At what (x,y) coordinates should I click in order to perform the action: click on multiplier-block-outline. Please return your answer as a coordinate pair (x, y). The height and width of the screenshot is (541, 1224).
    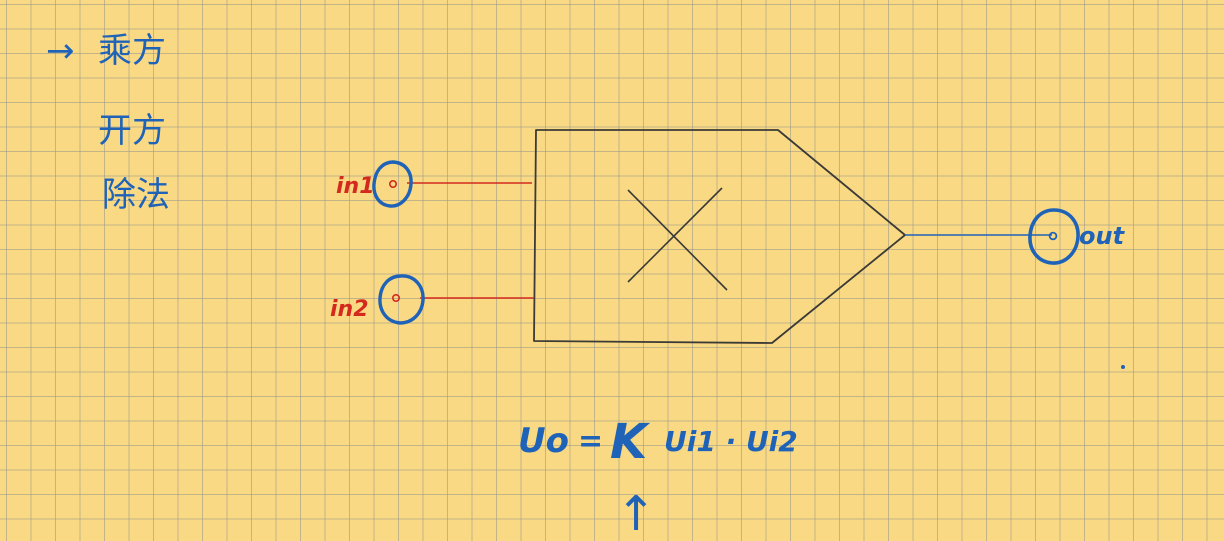
    Looking at the image, I should click on (719, 236).